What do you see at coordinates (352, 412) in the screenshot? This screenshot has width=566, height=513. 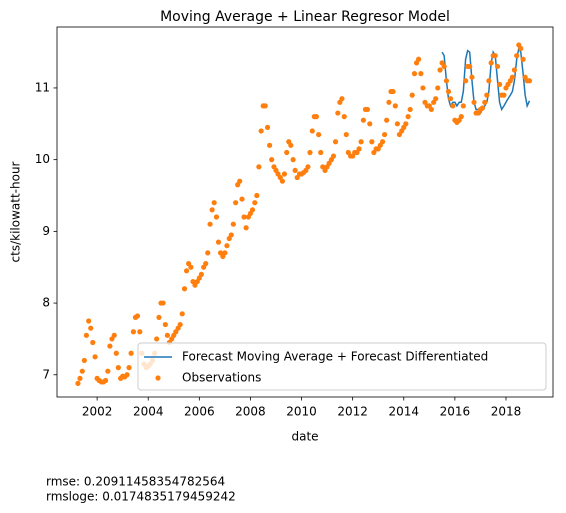 I see `x-tick-label: 2012` at bounding box center [352, 412].